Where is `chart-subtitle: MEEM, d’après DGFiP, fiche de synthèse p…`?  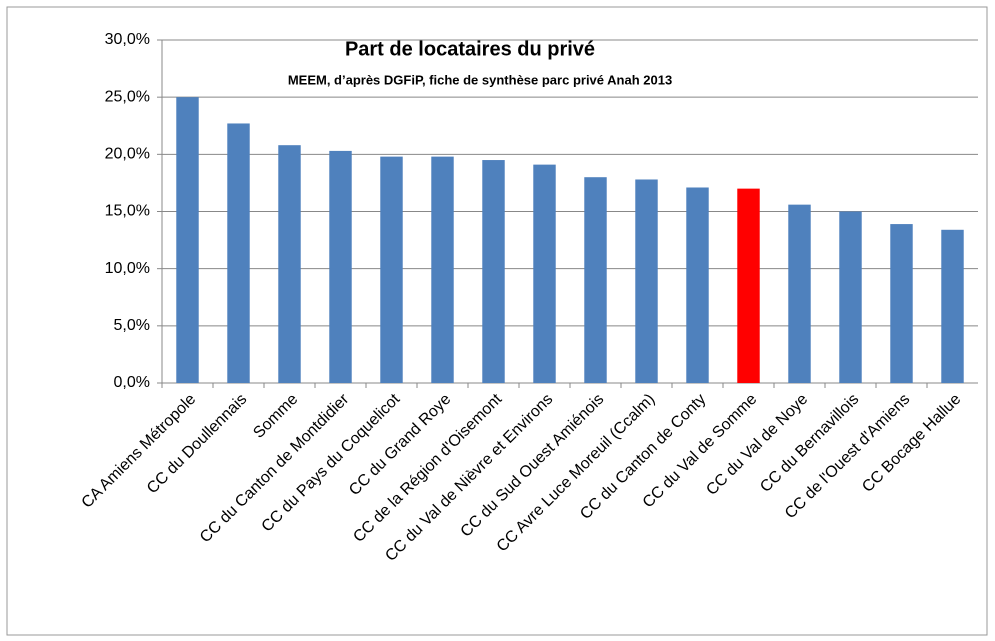 chart-subtitle: MEEM, d’après DGFiP, fiche de synthèse p… is located at coordinates (480, 79).